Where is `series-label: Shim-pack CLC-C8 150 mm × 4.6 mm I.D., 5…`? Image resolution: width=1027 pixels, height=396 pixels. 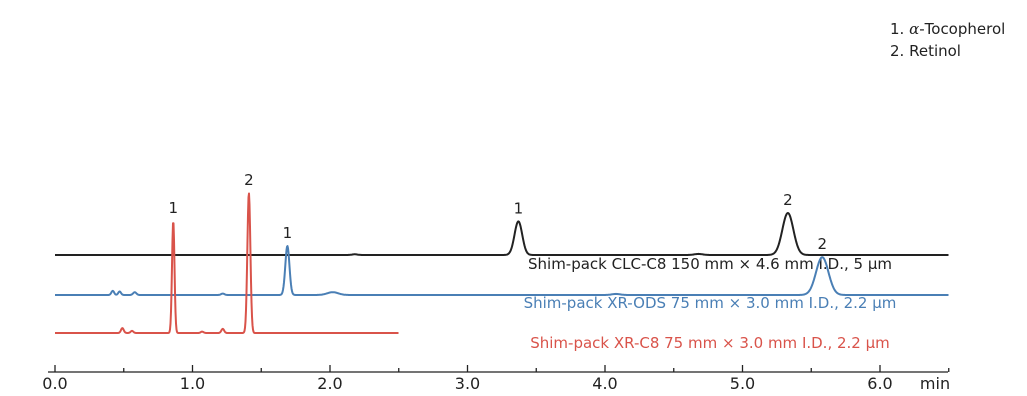 series-label: Shim-pack CLC-C8 150 mm × 4.6 mm I.D., 5… is located at coordinates (710, 264).